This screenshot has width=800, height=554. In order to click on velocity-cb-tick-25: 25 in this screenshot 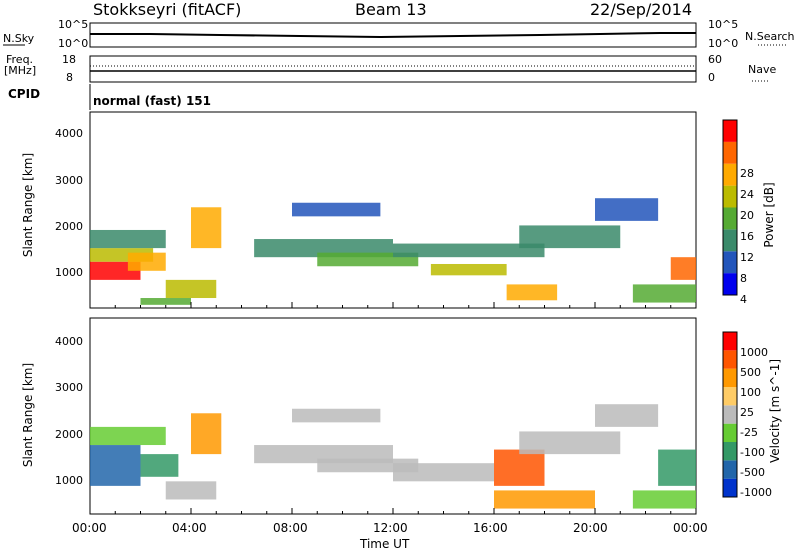, I will do `click(747, 412)`.